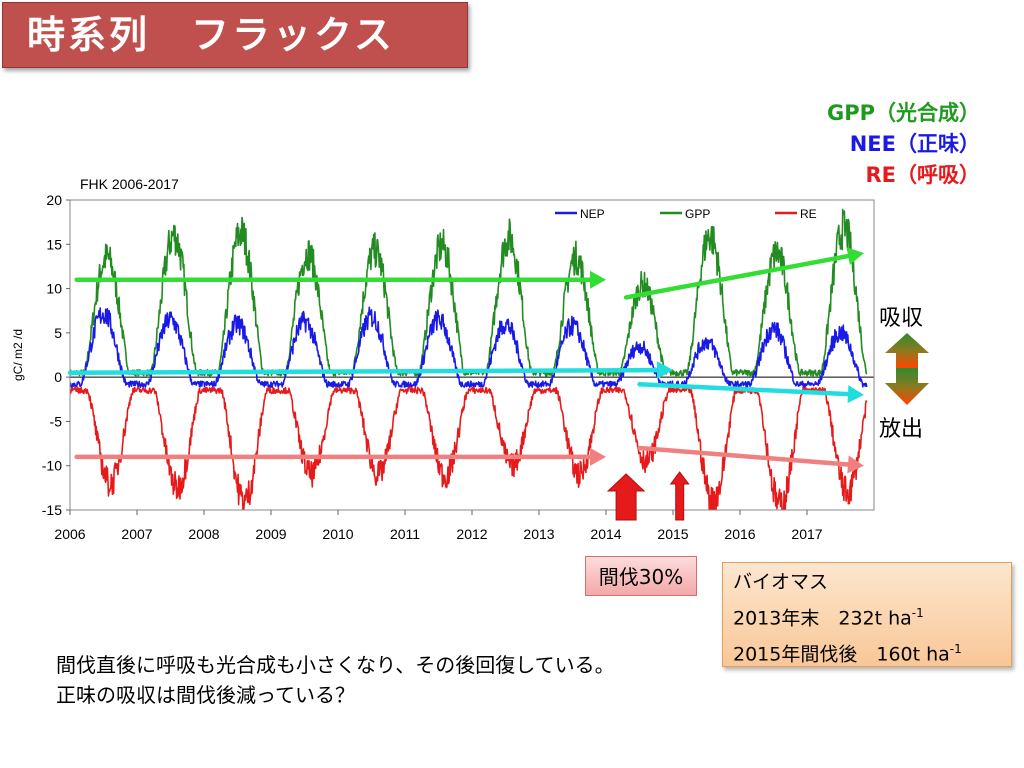  Describe the element at coordinates (922, 175) in the screenshot. I see `legend-key-re: RE（呼吸）` at that location.